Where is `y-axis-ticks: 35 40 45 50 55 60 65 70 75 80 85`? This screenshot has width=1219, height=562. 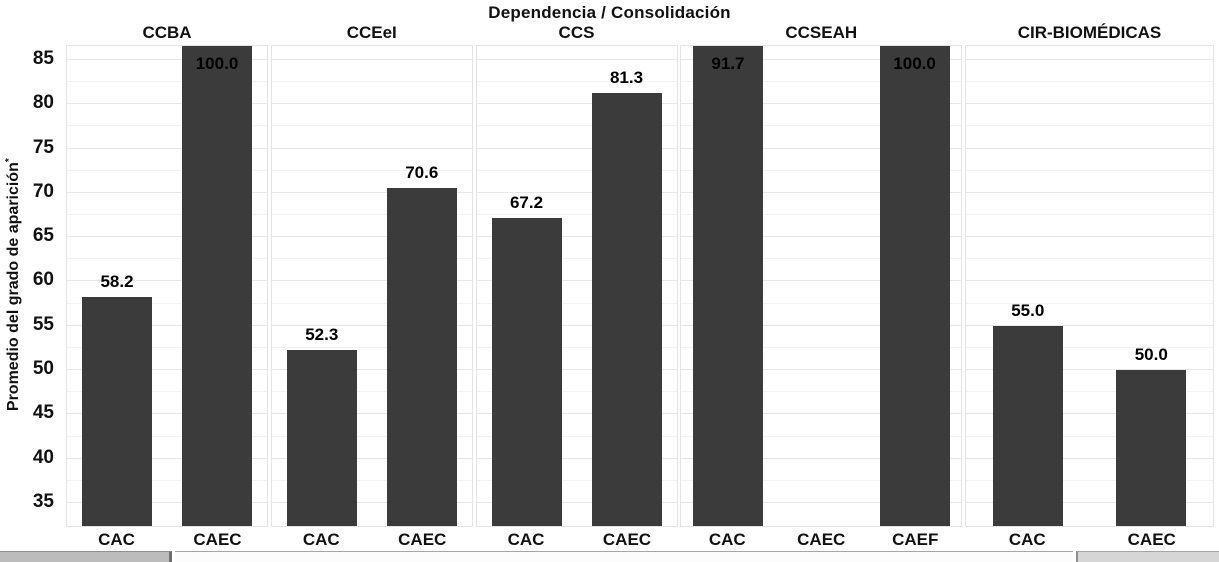 y-axis-ticks: 35 40 45 50 55 60 65 70 75 80 85 is located at coordinates (31, 285).